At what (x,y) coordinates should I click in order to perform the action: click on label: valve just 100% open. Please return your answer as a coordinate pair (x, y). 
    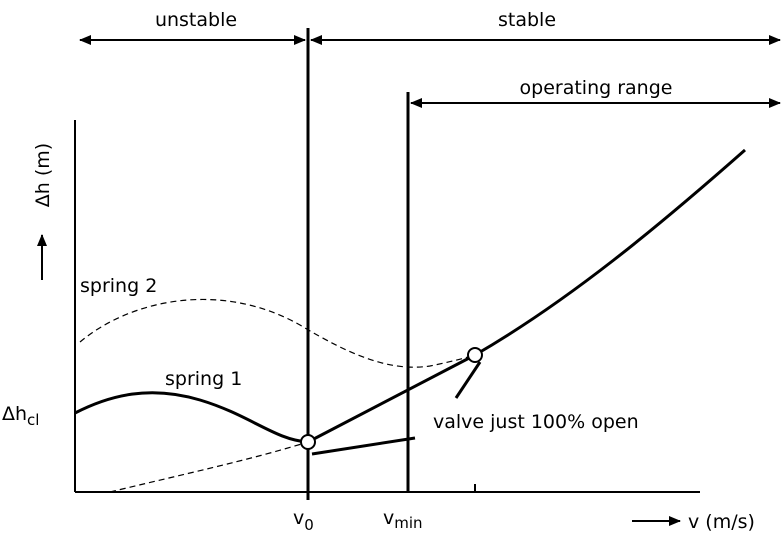
    Looking at the image, I should click on (536, 422).